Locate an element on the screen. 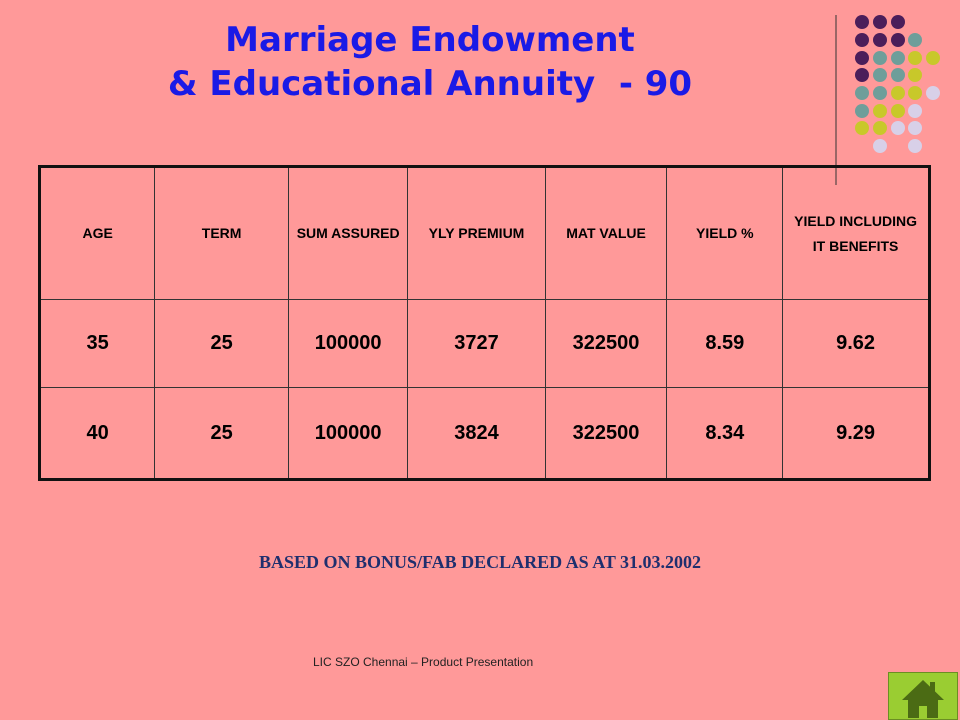 The width and height of the screenshot is (960, 720). table-cell: 3727 is located at coordinates (476, 343).